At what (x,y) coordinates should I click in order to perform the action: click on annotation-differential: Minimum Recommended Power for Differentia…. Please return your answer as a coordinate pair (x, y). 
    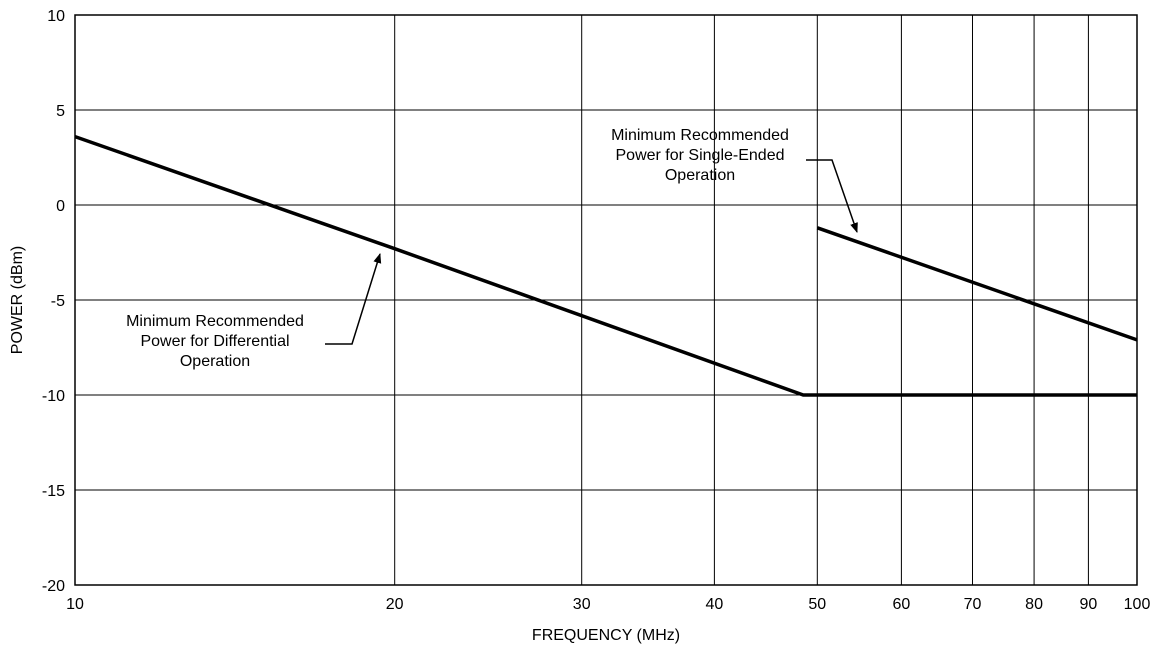
    Looking at the image, I should click on (253, 312).